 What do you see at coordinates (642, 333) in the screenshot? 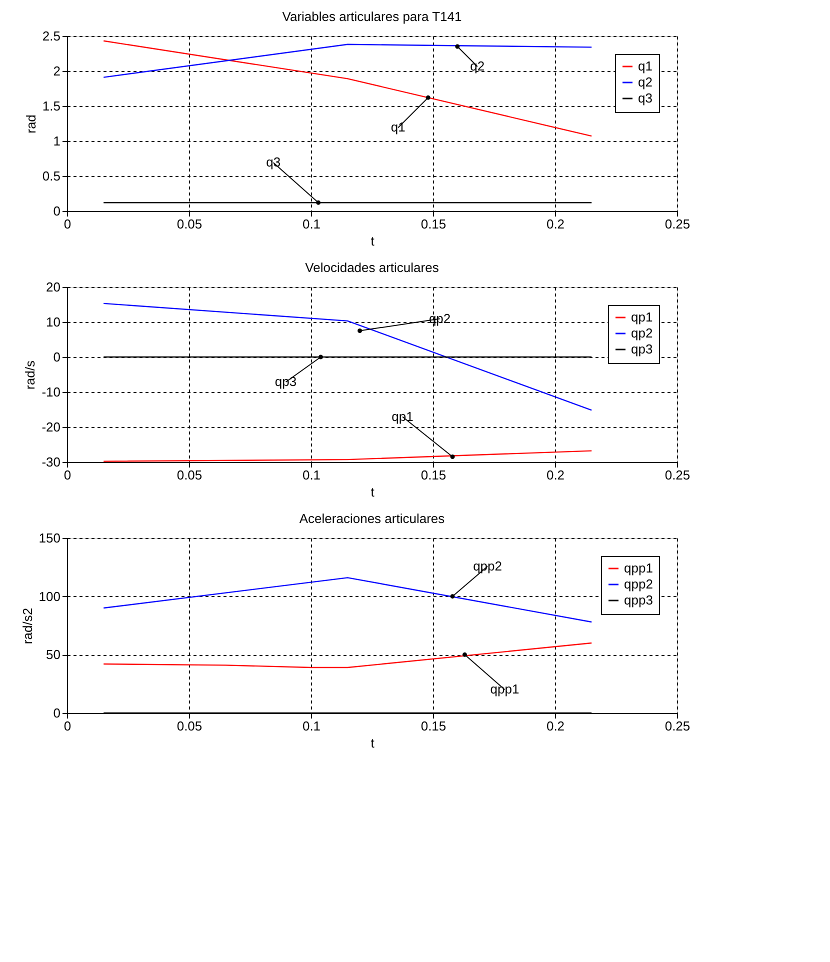
I see `legend-label: qp2` at bounding box center [642, 333].